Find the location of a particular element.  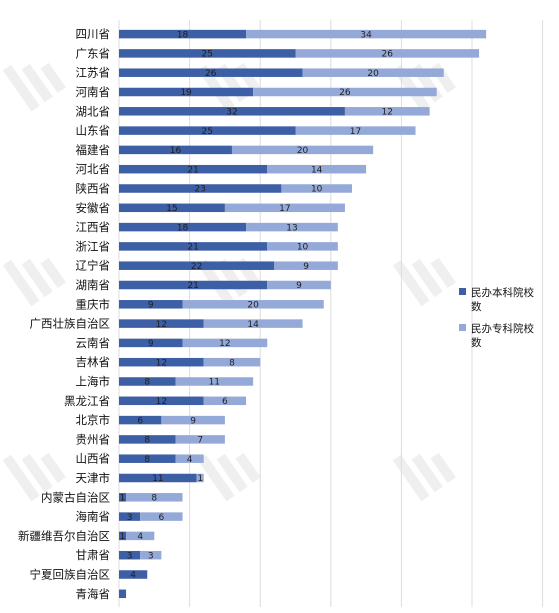

data-label-series-1: 26 is located at coordinates (211, 74).